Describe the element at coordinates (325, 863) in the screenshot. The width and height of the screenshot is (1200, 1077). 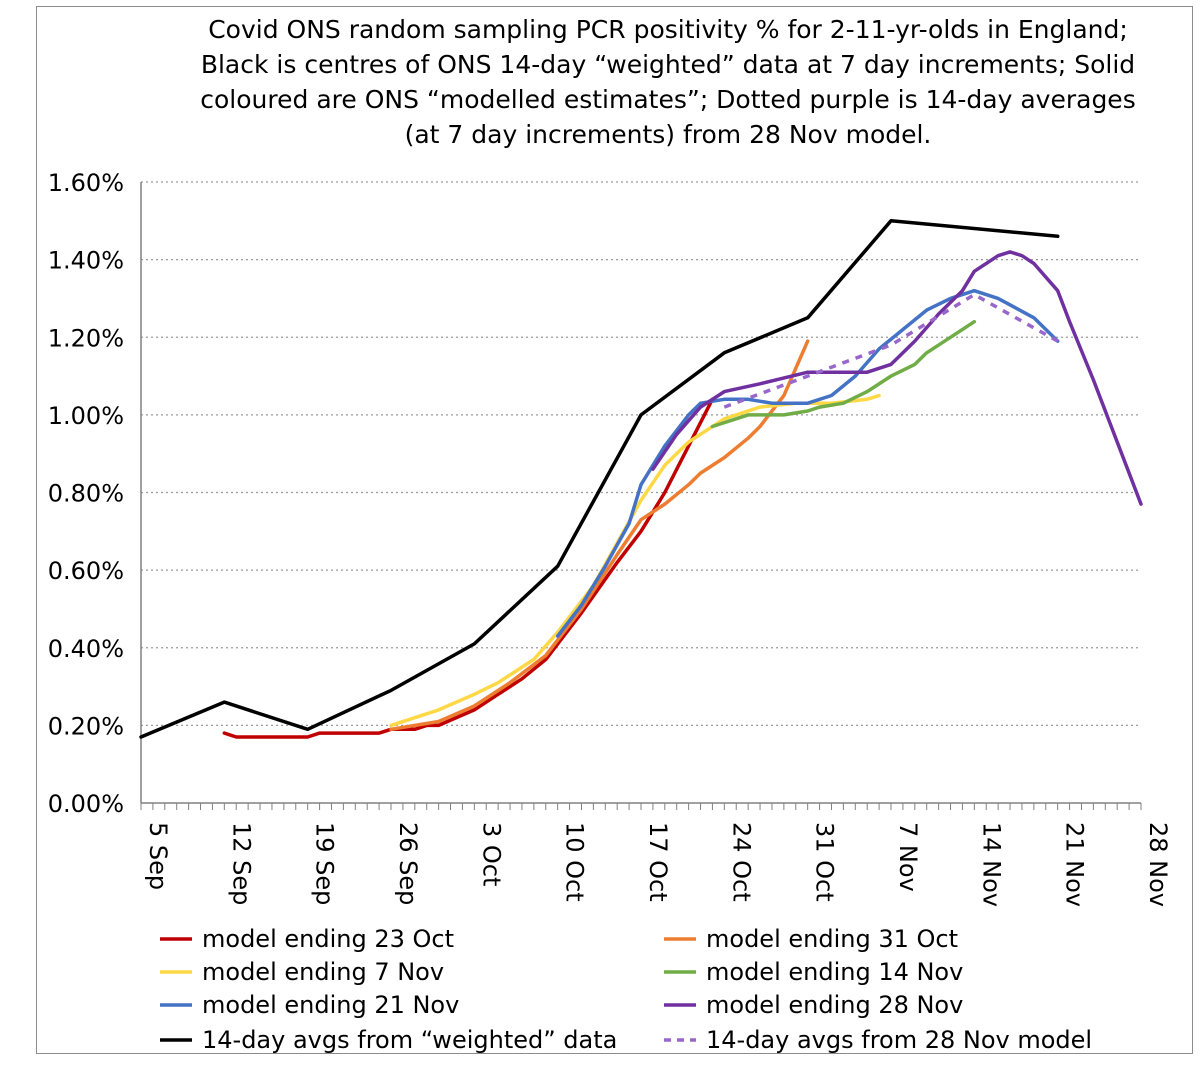
I see `x-tick-label: 19 Sep` at that location.